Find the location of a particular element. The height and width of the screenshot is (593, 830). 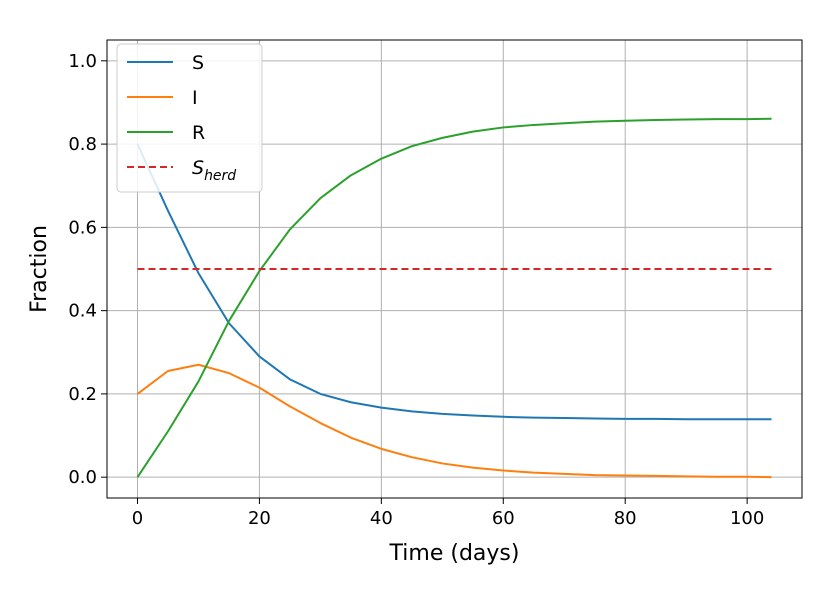

y-axis-title: Fraction is located at coordinates (39, 269).